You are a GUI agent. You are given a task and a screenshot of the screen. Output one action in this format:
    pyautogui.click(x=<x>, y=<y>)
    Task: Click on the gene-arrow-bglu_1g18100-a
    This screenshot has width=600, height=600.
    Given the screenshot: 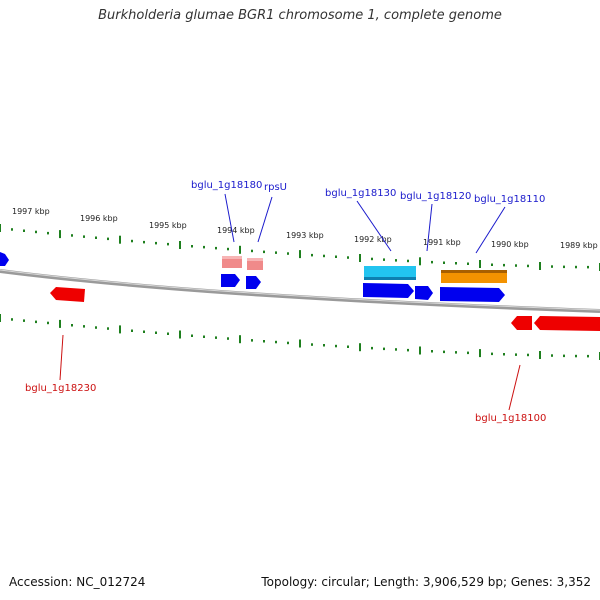 What is the action you would take?
    pyautogui.click(x=521, y=323)
    